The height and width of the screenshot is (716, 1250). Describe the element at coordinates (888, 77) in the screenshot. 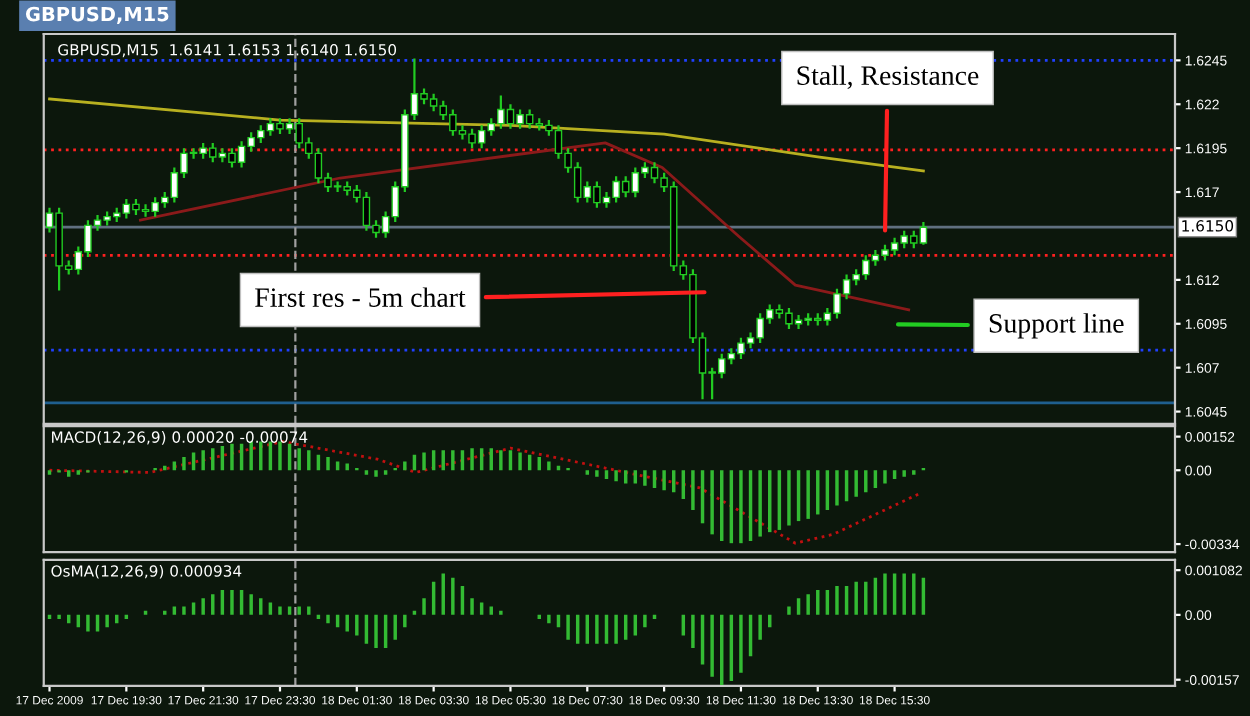

I see `annotation: Stall, Resistance` at that location.